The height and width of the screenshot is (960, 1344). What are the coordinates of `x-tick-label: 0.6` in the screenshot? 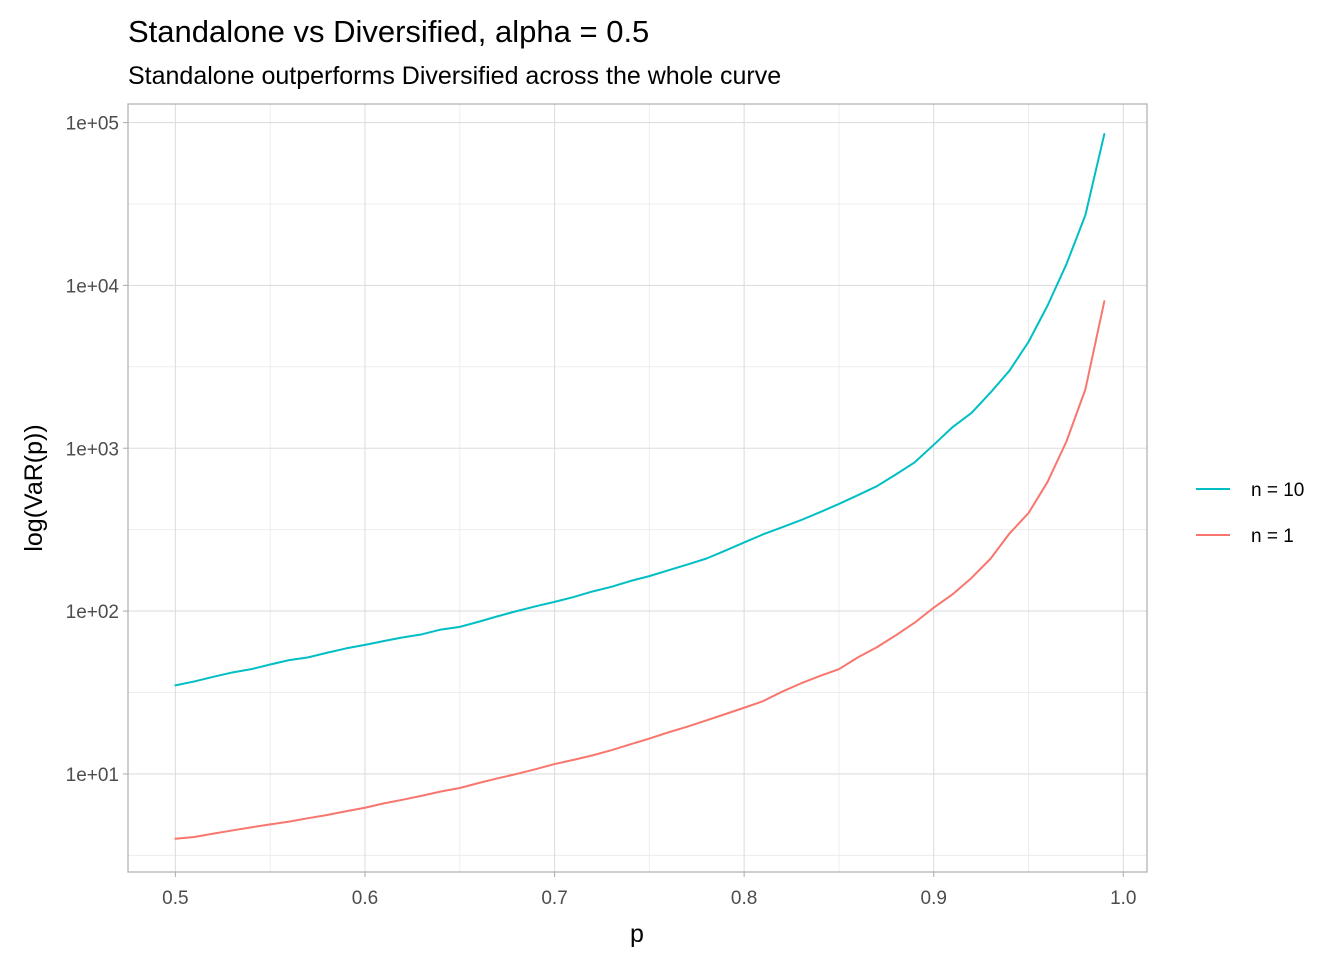 It's located at (365, 898).